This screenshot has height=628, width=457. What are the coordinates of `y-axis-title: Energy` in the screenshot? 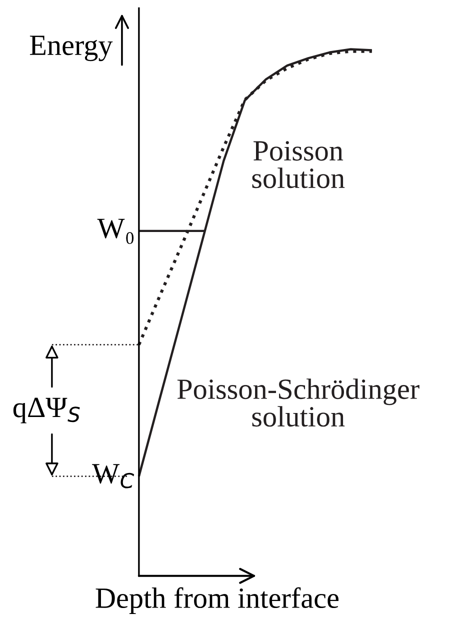 It's located at (71, 49).